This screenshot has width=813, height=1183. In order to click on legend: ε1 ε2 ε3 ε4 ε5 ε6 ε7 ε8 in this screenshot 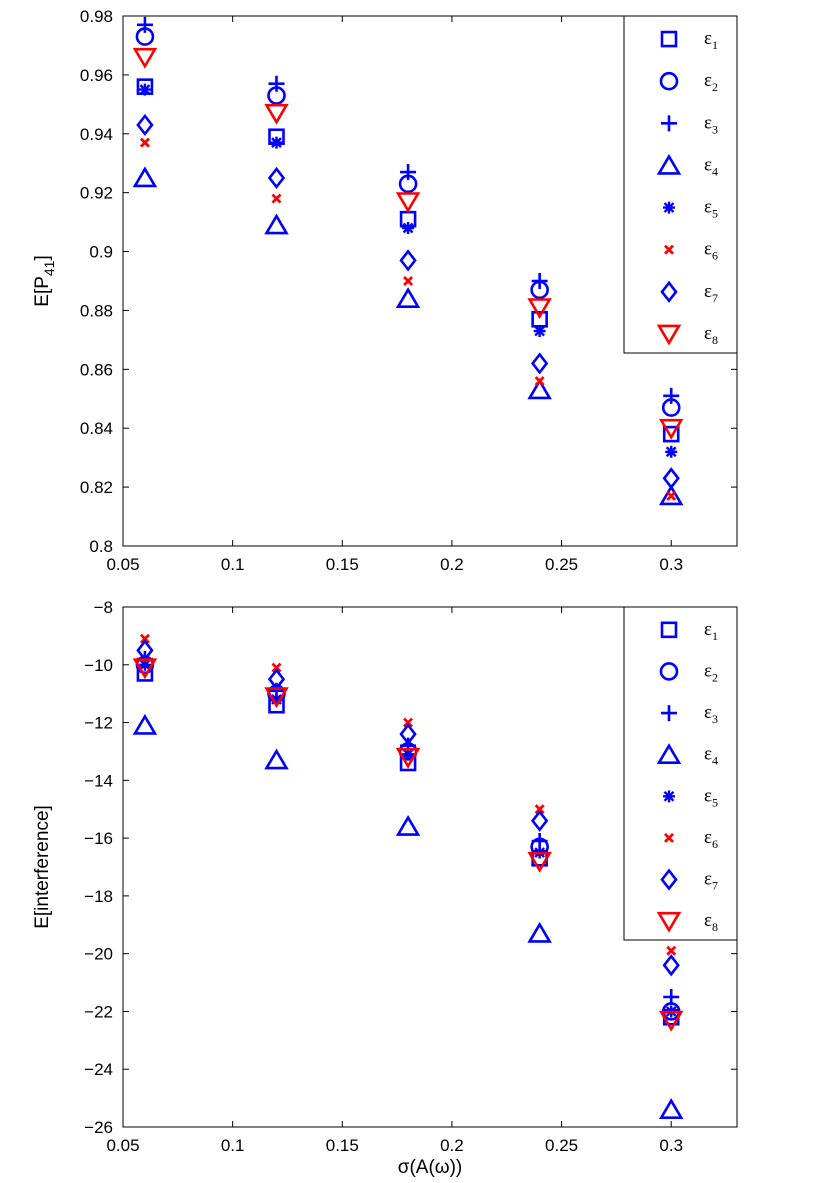, I will do `click(680, 773)`.